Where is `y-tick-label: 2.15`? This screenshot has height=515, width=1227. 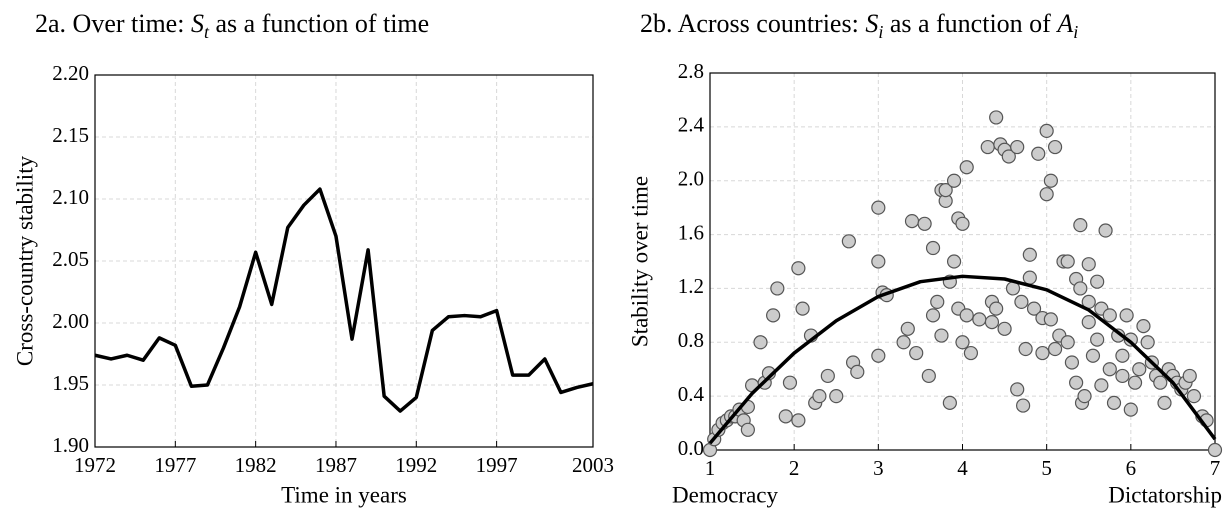
y-tick-label: 2.15 is located at coordinates (70, 135).